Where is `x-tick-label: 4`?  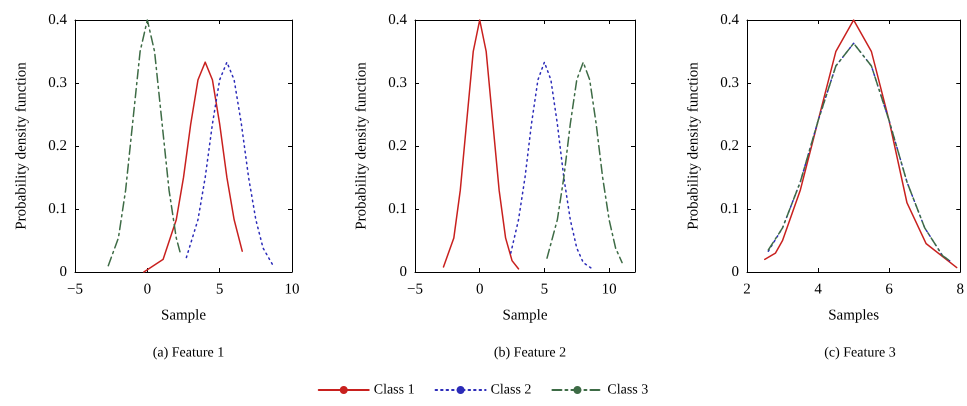
x-tick-label: 4 is located at coordinates (818, 290).